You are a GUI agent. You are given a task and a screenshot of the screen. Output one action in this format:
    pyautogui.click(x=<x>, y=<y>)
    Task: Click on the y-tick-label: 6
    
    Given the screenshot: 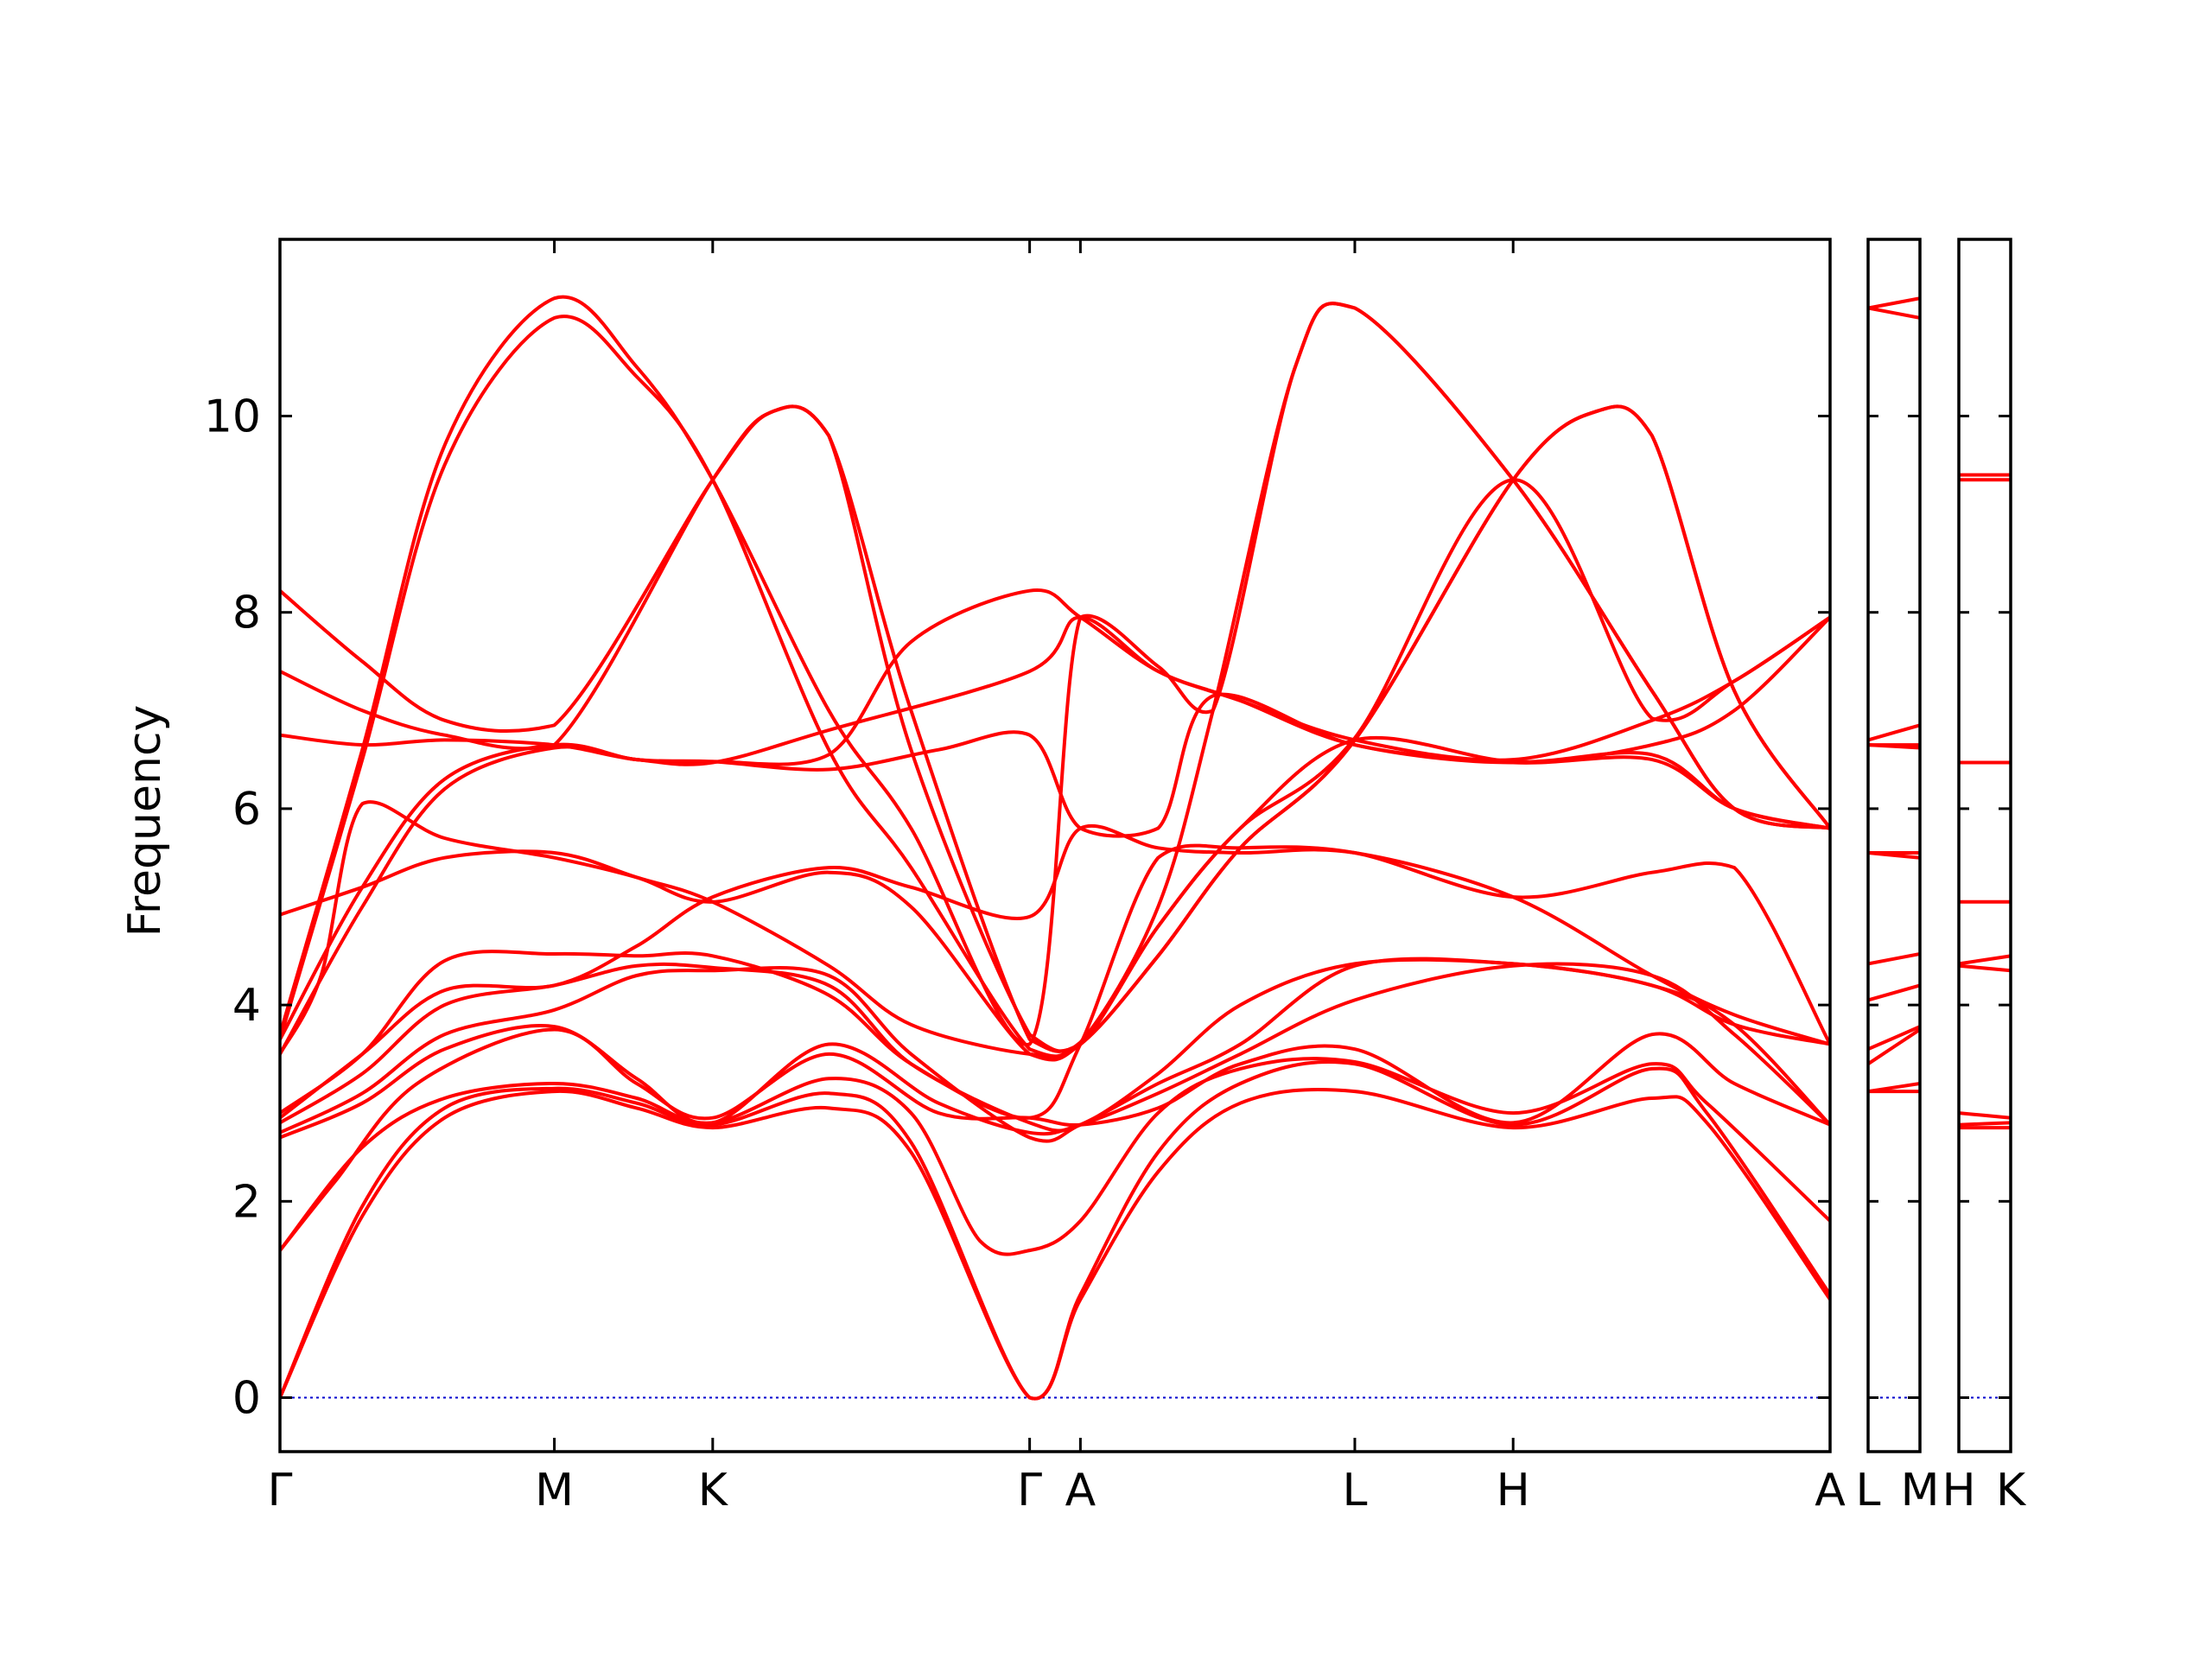 What is the action you would take?
    pyautogui.click(x=246, y=810)
    